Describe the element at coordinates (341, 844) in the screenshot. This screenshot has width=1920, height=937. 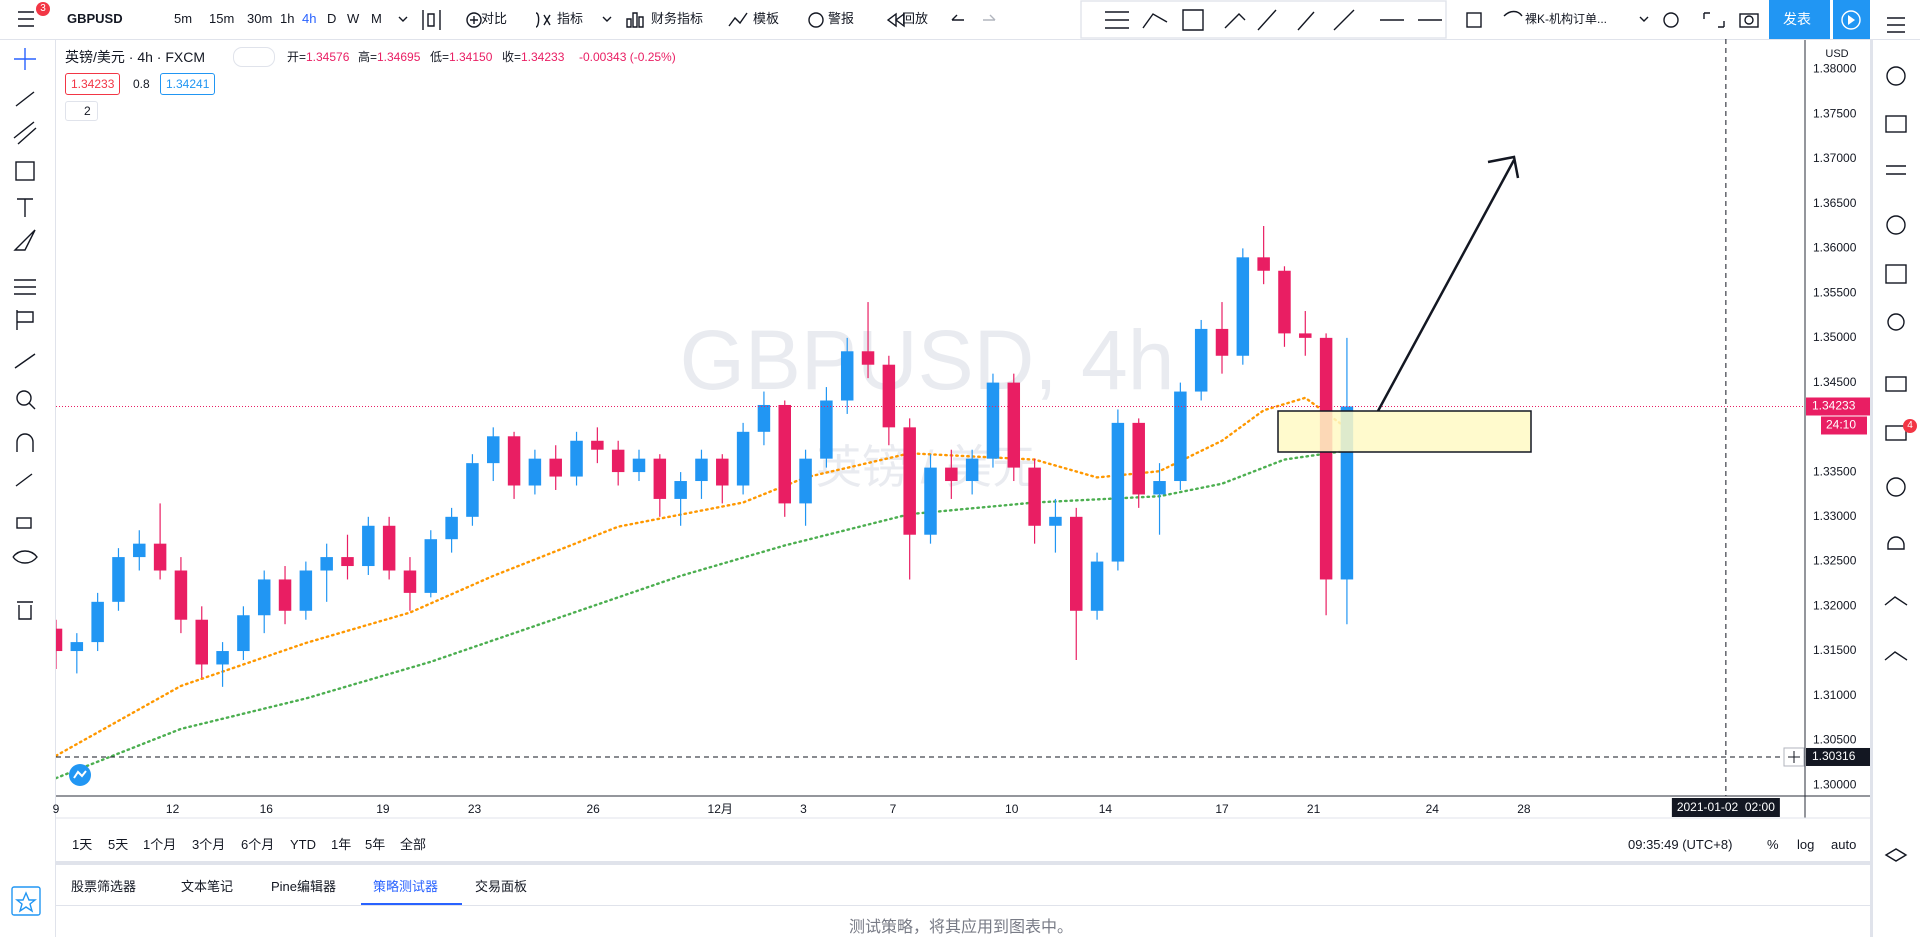
I see `range-button: 1年` at that location.